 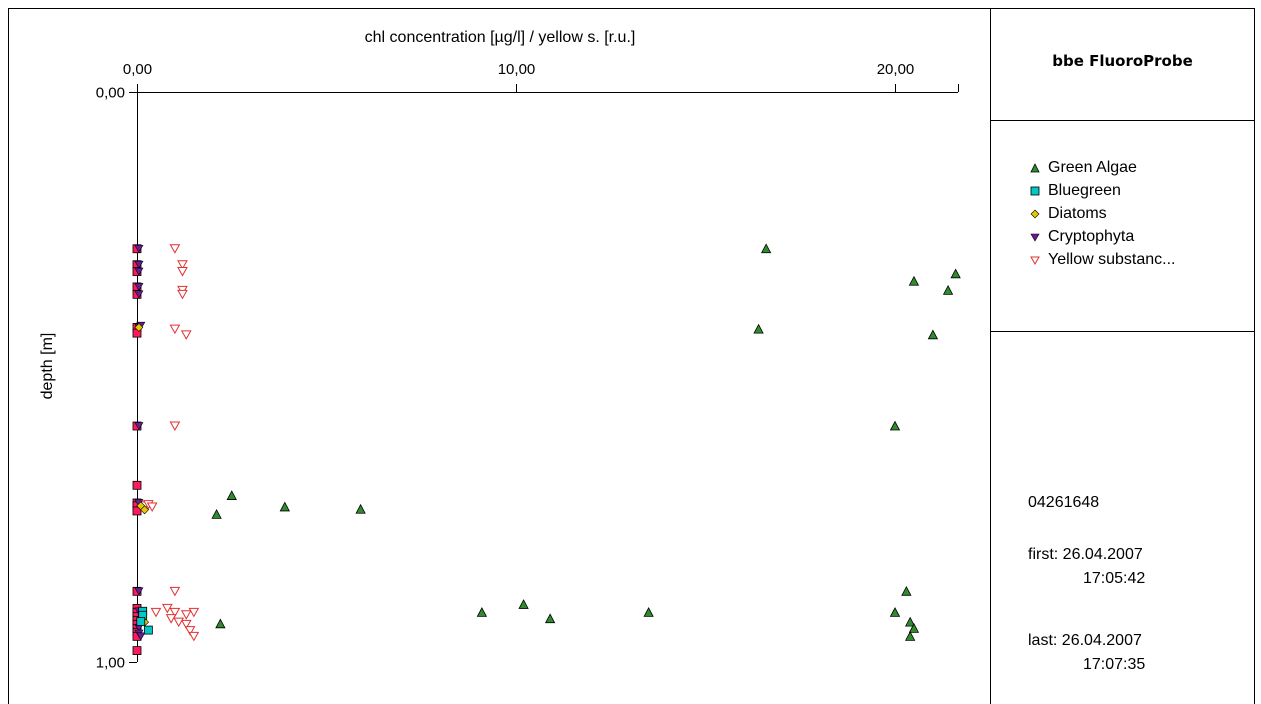 What do you see at coordinates (517, 69) in the screenshot?
I see `x-tick-label: 10,00` at bounding box center [517, 69].